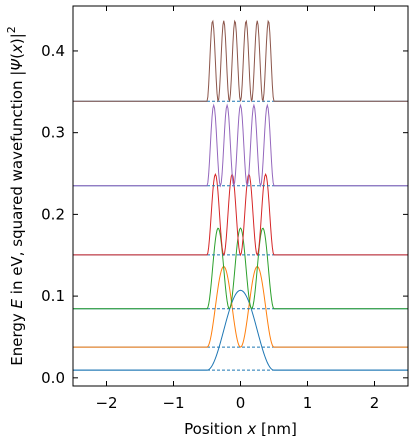 Image resolution: width=414 pixels, height=444 pixels. What do you see at coordinates (53, 133) in the screenshot?
I see `y-tick-label: 0.3` at bounding box center [53, 133].